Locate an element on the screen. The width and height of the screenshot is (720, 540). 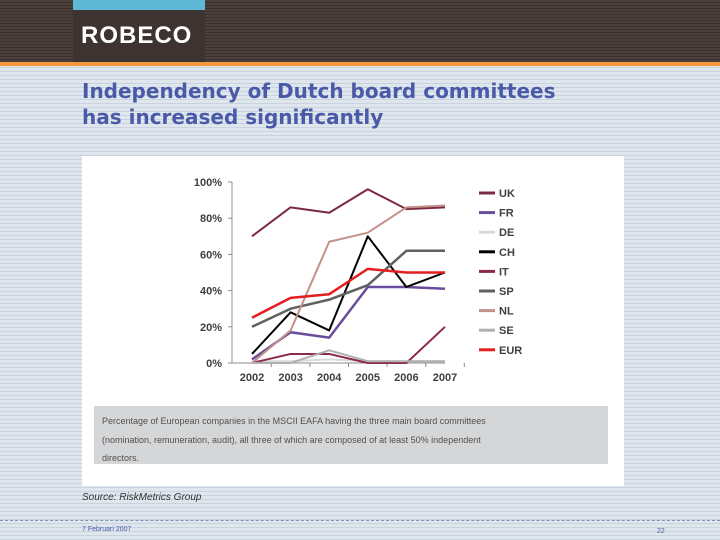
legend-label-se: SE is located at coordinates (506, 331).